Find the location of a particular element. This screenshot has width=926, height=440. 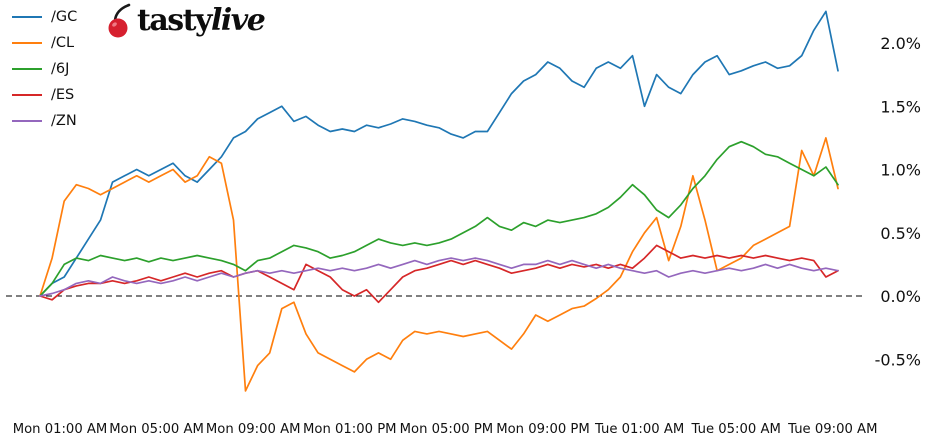

brand-text: tastylive is located at coordinates (201, 20).